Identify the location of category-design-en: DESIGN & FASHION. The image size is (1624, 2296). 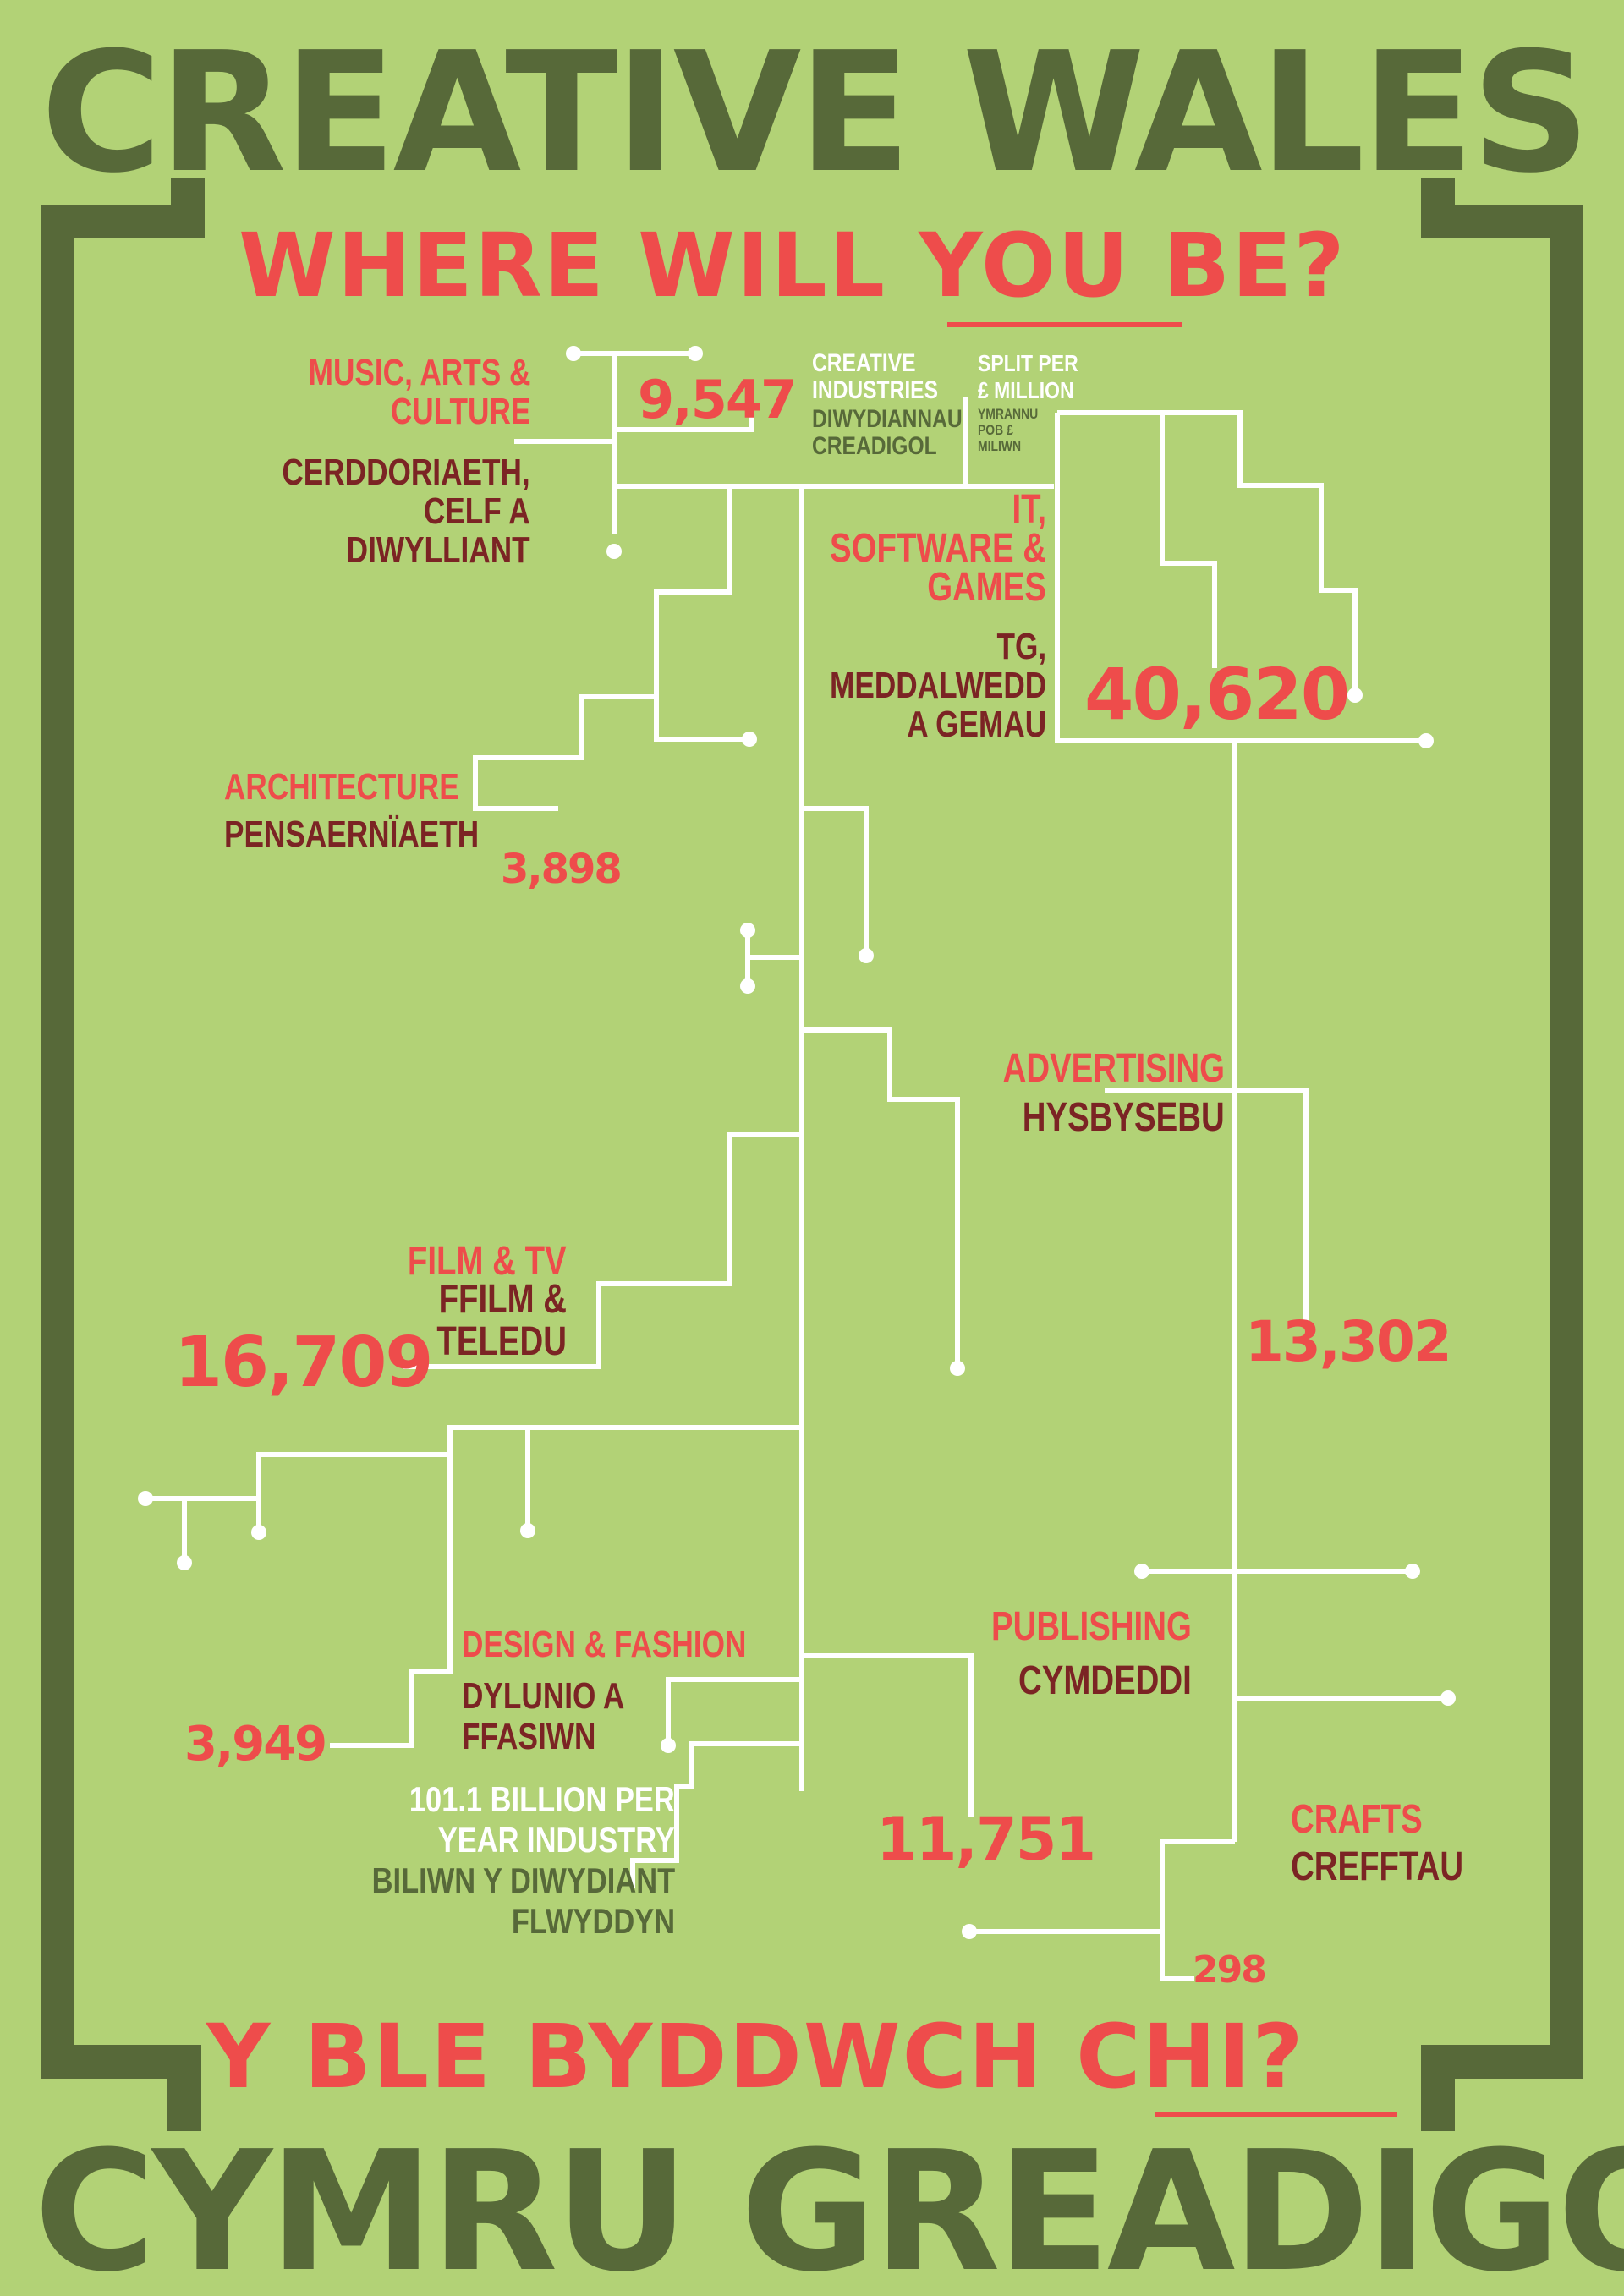
(604, 1644).